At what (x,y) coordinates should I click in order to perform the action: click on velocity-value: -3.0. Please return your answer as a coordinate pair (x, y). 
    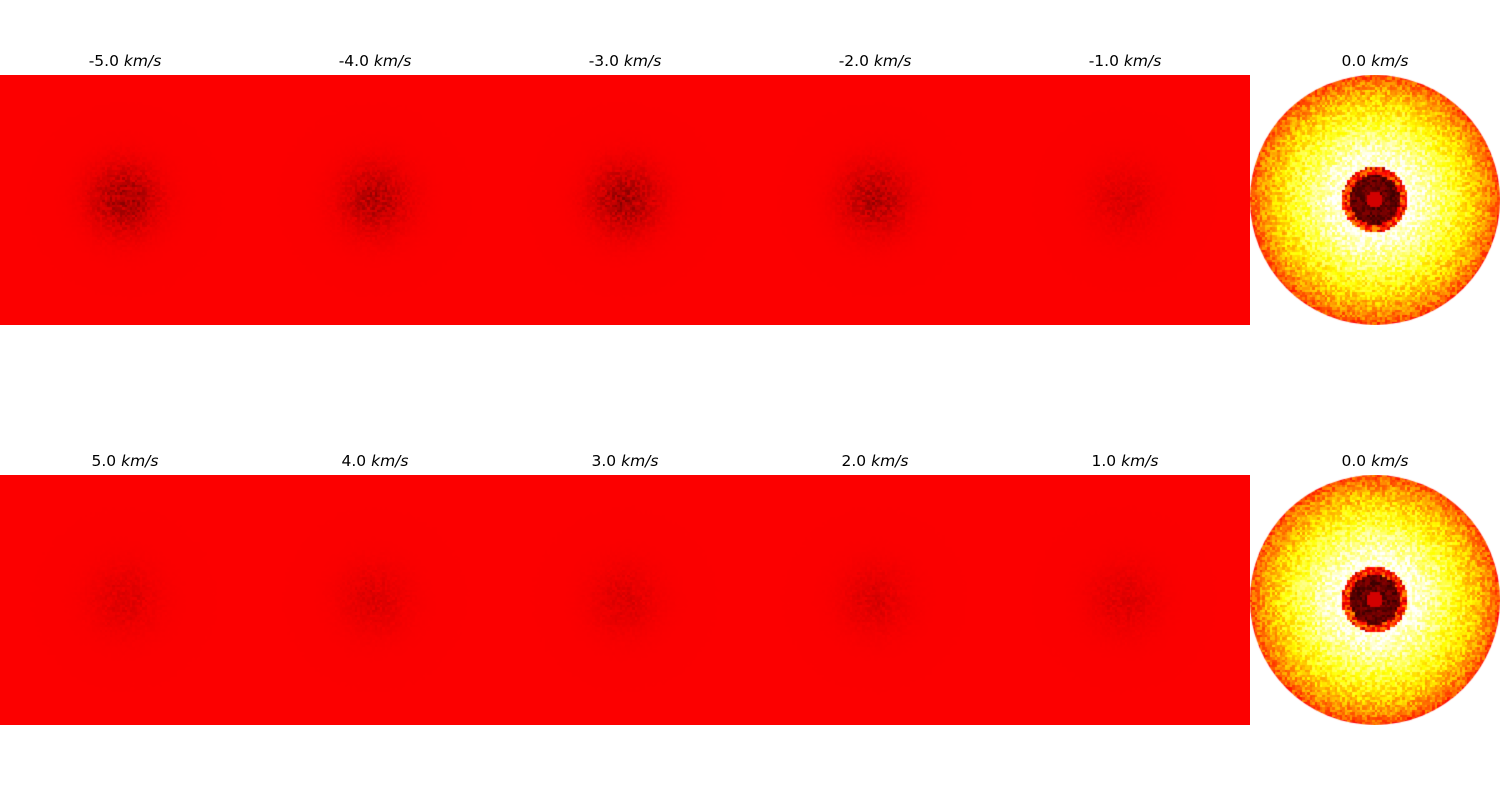
    Looking at the image, I should click on (603, 61).